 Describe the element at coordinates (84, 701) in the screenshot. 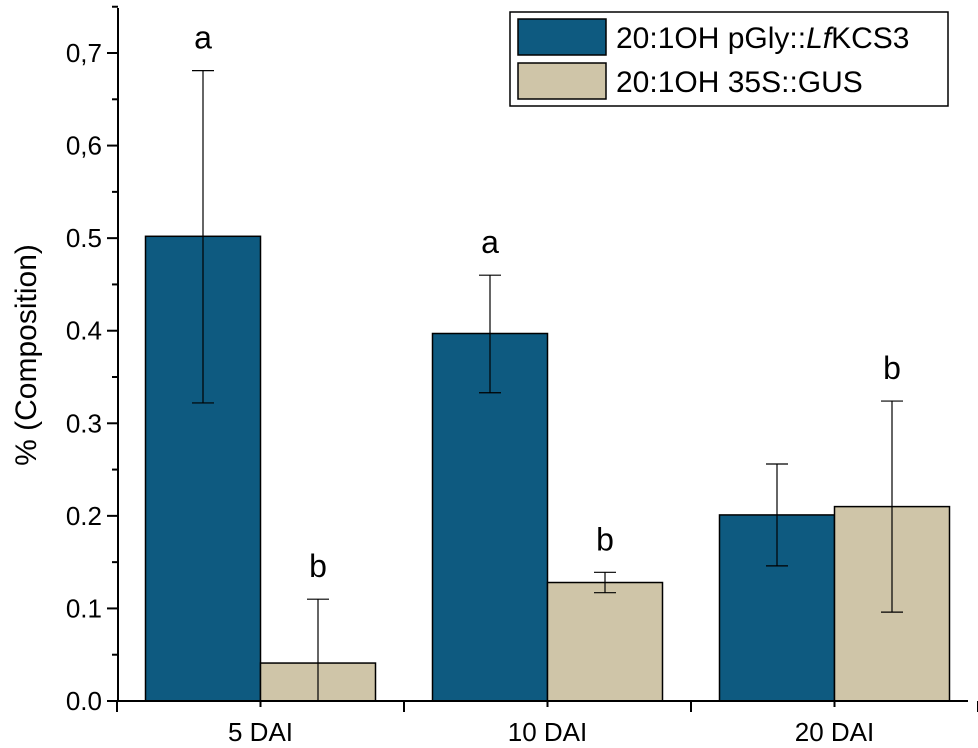

I see `y-tick-label: 0.0` at that location.